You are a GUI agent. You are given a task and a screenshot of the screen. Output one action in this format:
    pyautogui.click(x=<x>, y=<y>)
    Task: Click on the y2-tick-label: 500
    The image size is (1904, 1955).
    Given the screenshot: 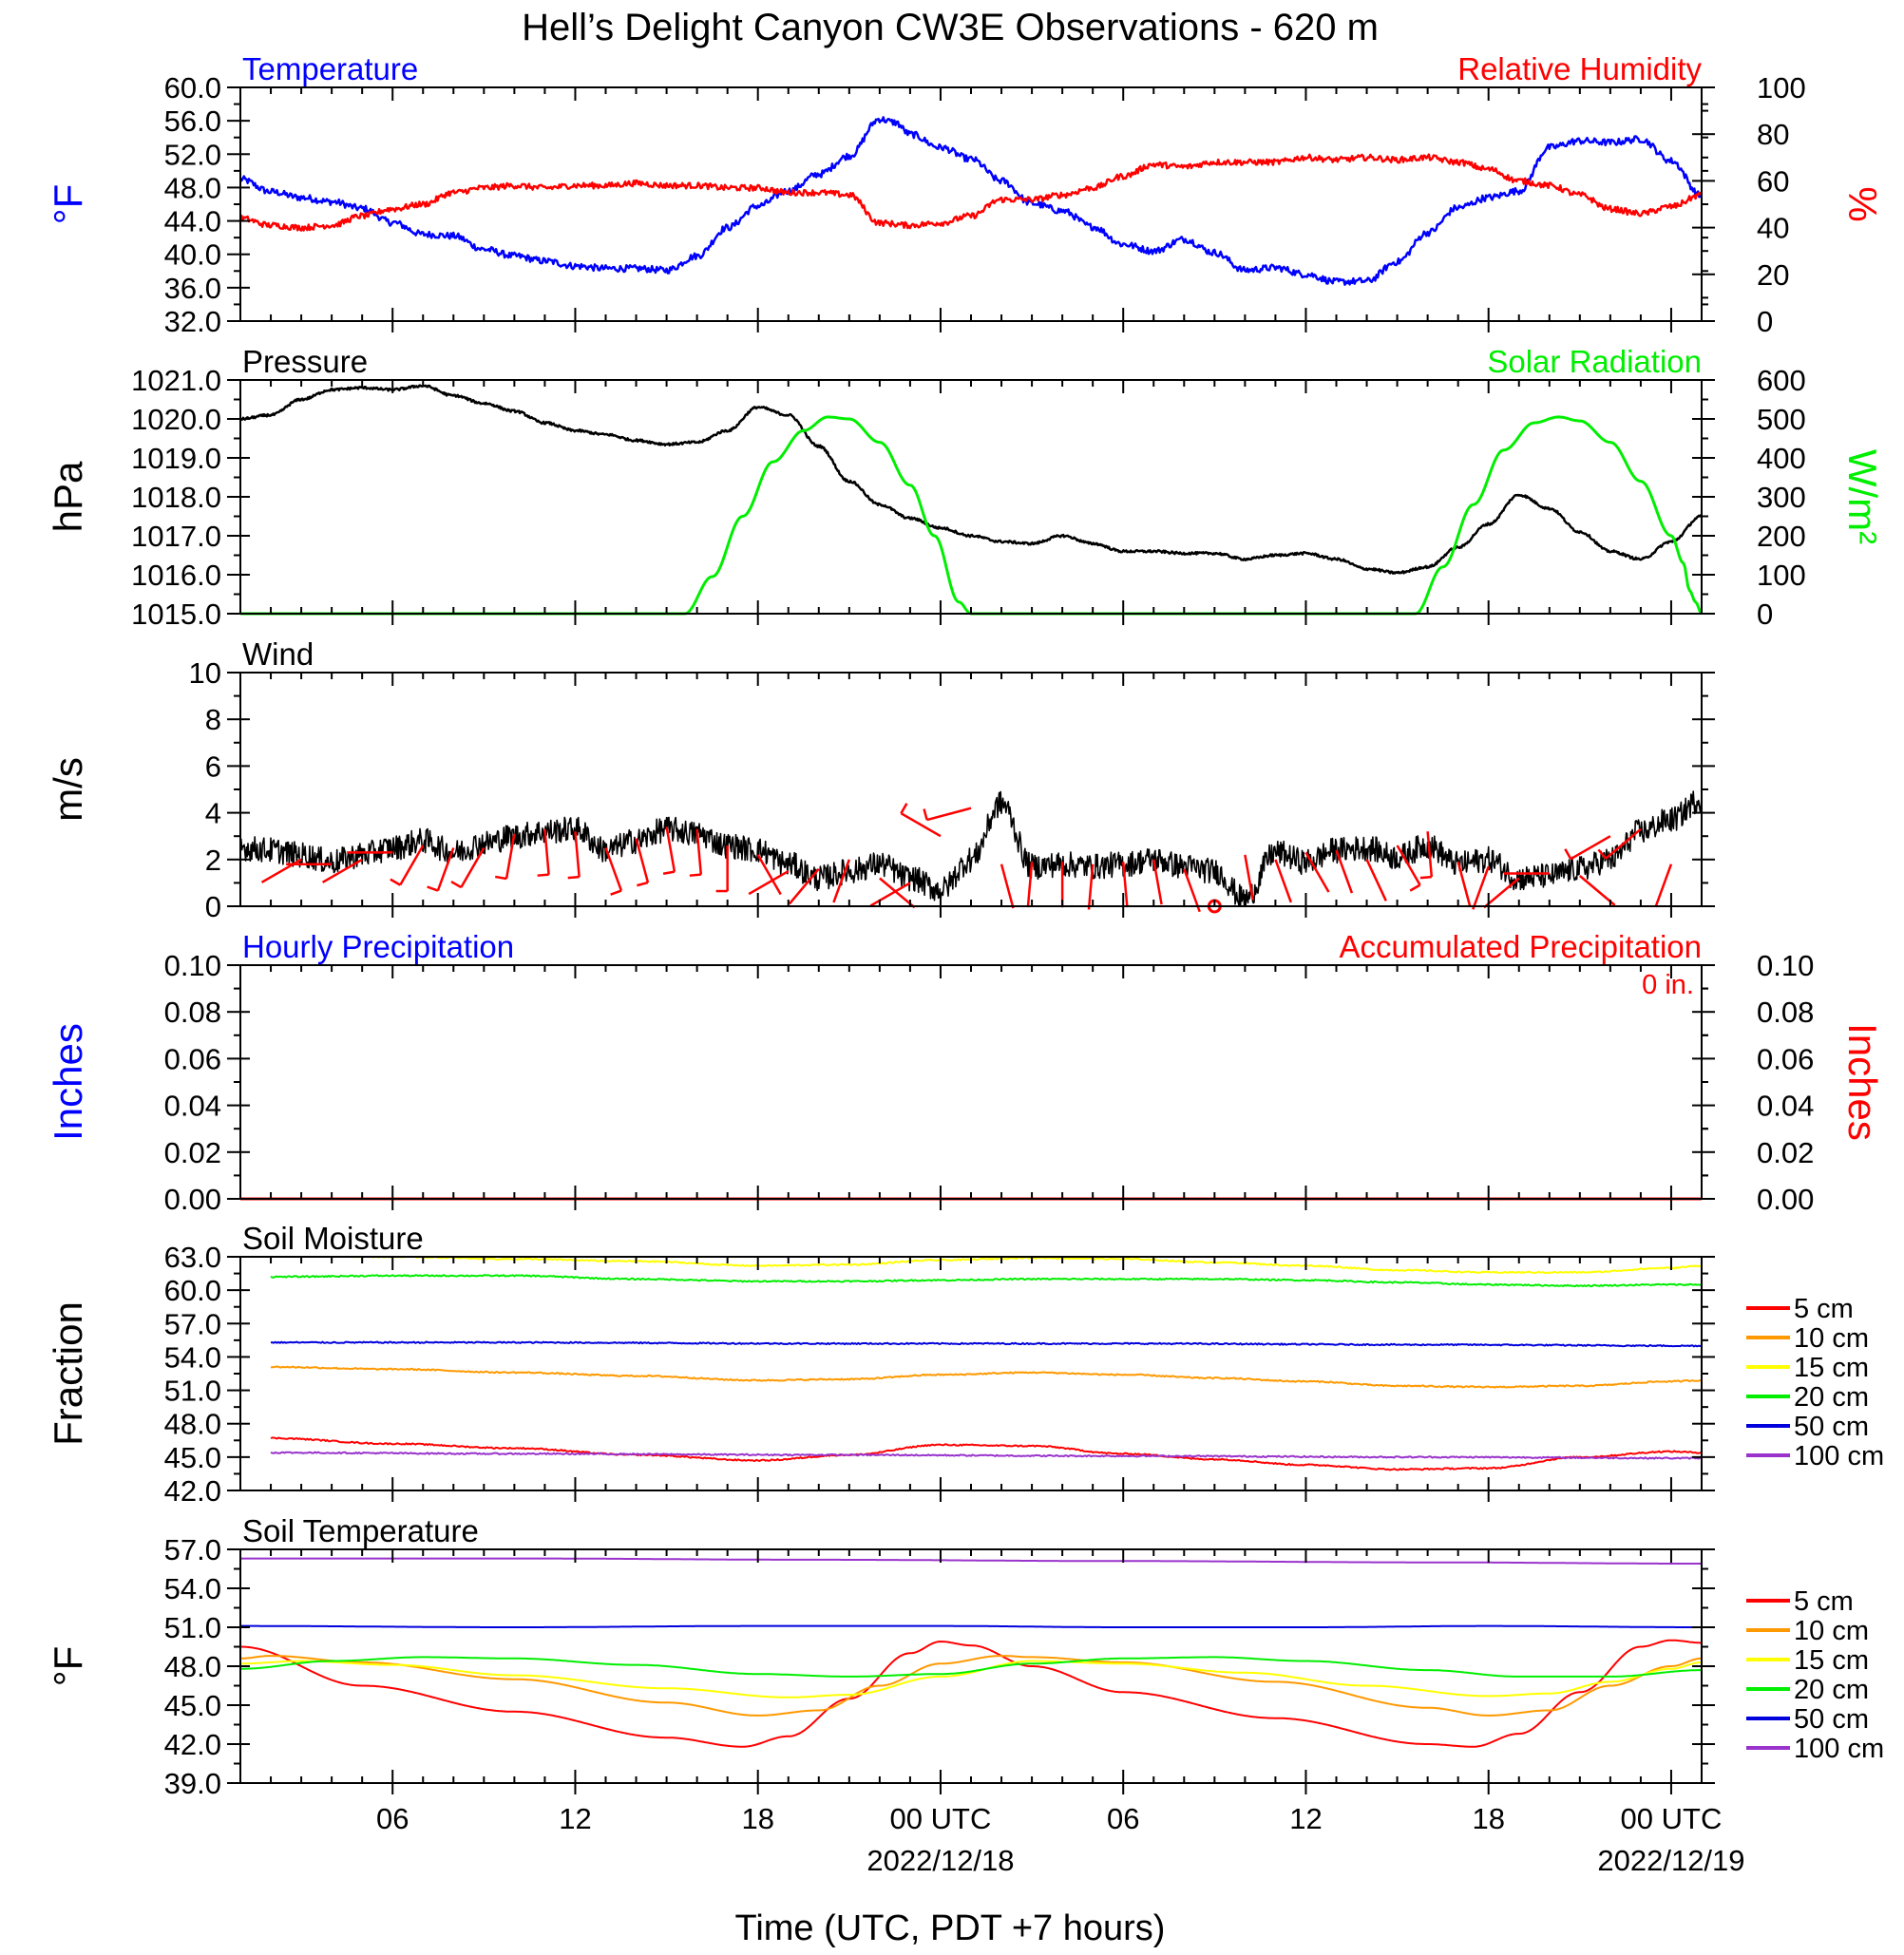 What is the action you would take?
    pyautogui.click(x=1781, y=419)
    